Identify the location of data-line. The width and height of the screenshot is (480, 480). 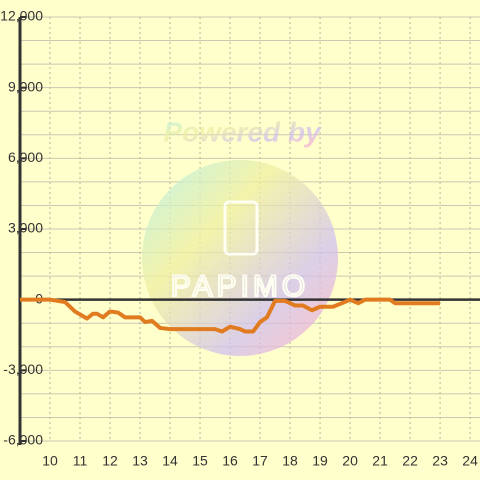
(230, 315).